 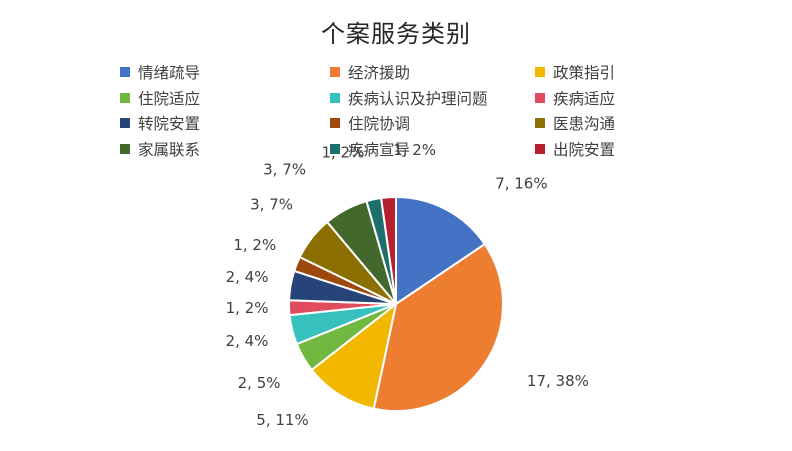 What do you see at coordinates (584, 73) in the screenshot?
I see `legend-label: 政策指引` at bounding box center [584, 73].